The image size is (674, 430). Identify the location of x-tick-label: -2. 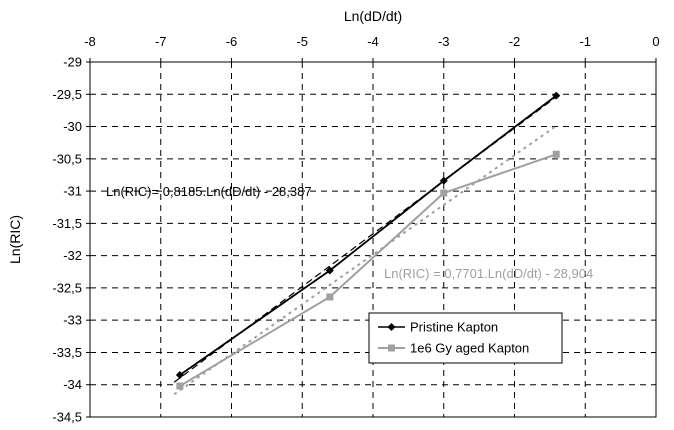
(515, 41).